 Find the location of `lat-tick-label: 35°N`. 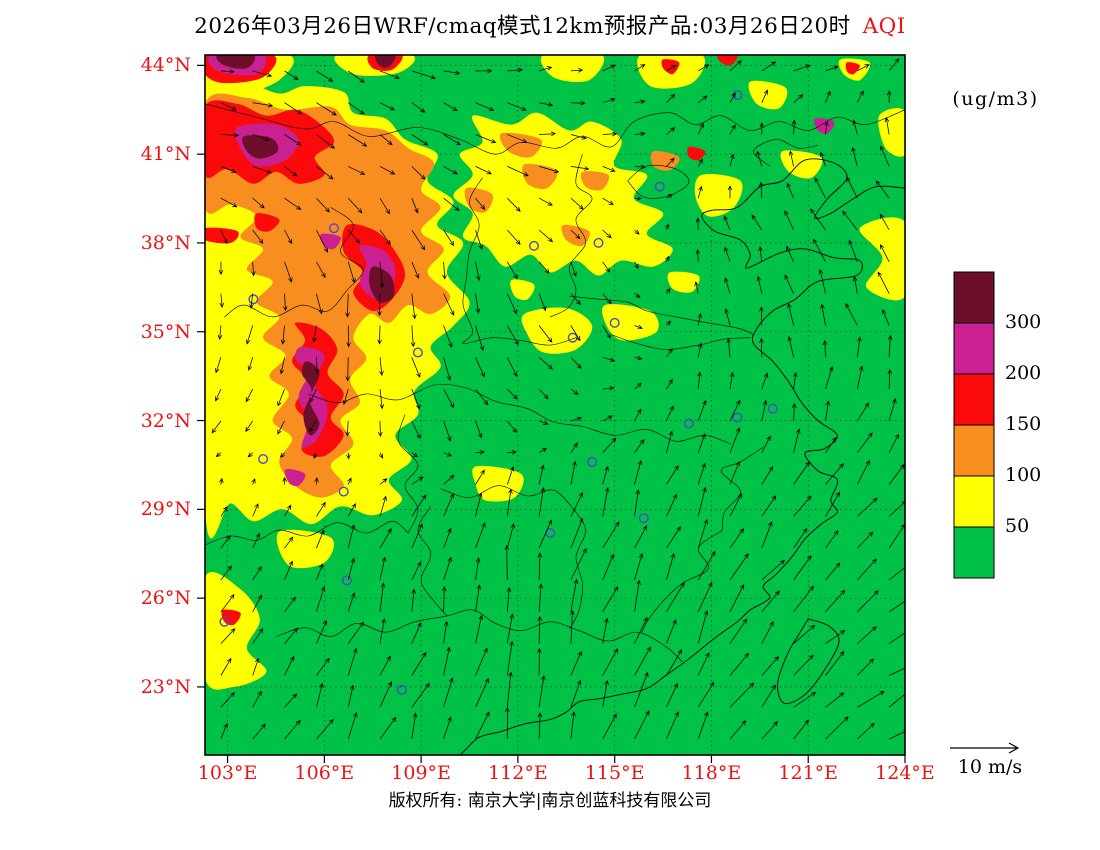

lat-tick-label: 35°N is located at coordinates (165, 331).